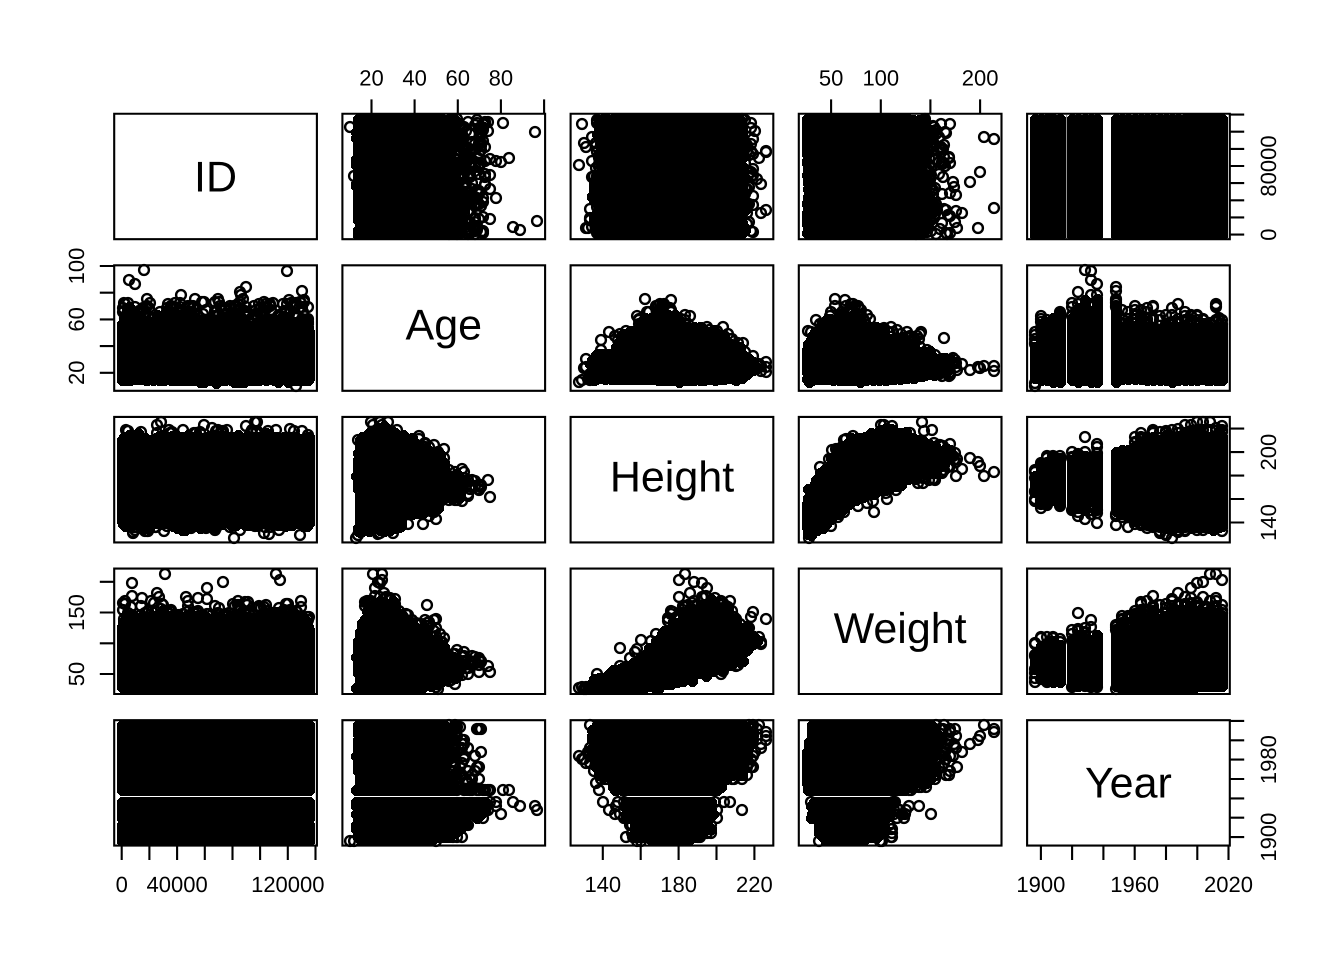 Image resolution: width=1344 pixels, height=960 pixels. Describe the element at coordinates (1128, 784) in the screenshot. I see `svg-text: Year` at that location.